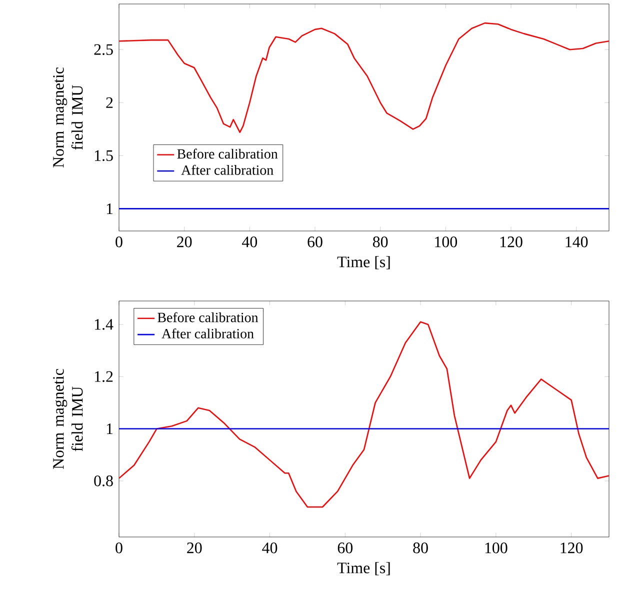 This screenshot has height=597, width=619. I want to click on y-tick-label: 1.4, so click(104, 324).